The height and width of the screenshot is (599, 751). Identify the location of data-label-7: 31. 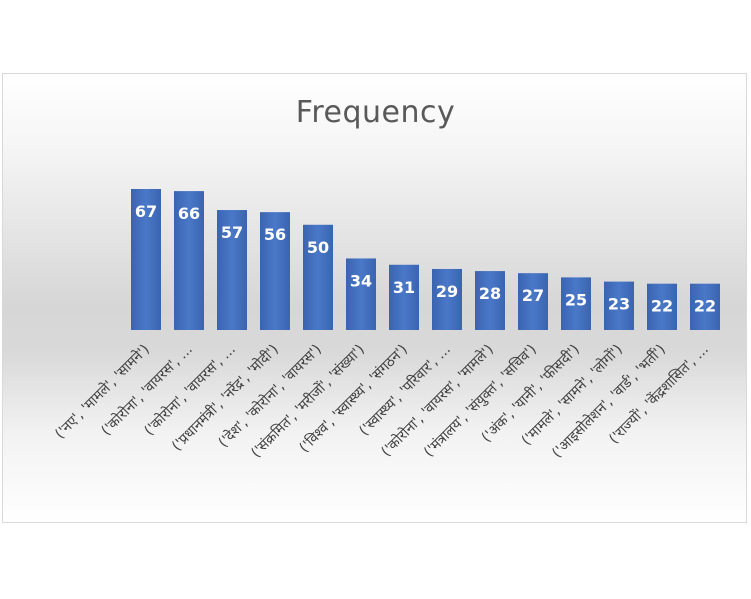
(404, 287).